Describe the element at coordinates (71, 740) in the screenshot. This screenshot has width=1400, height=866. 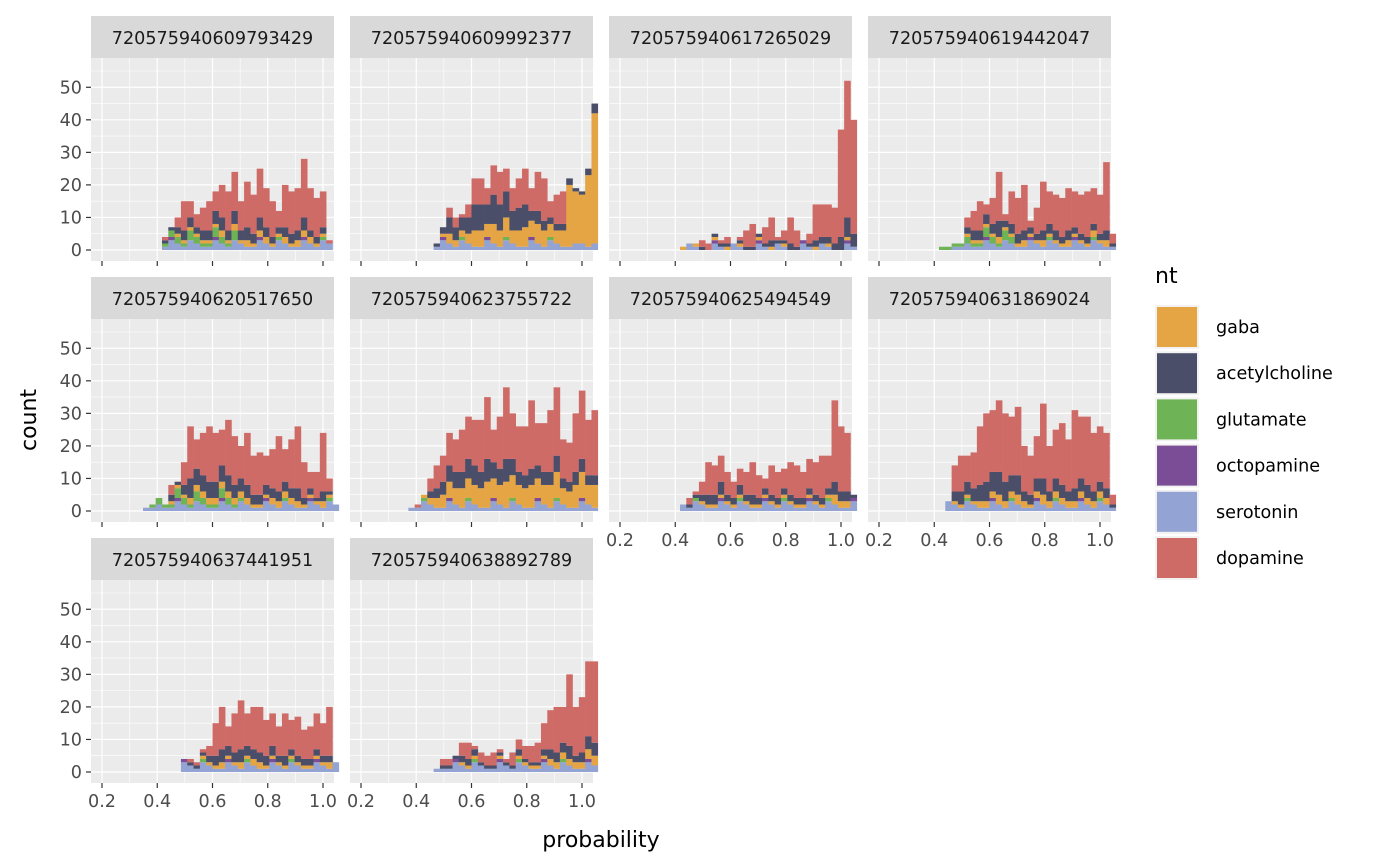
I see `y-tick-label: 10` at that location.